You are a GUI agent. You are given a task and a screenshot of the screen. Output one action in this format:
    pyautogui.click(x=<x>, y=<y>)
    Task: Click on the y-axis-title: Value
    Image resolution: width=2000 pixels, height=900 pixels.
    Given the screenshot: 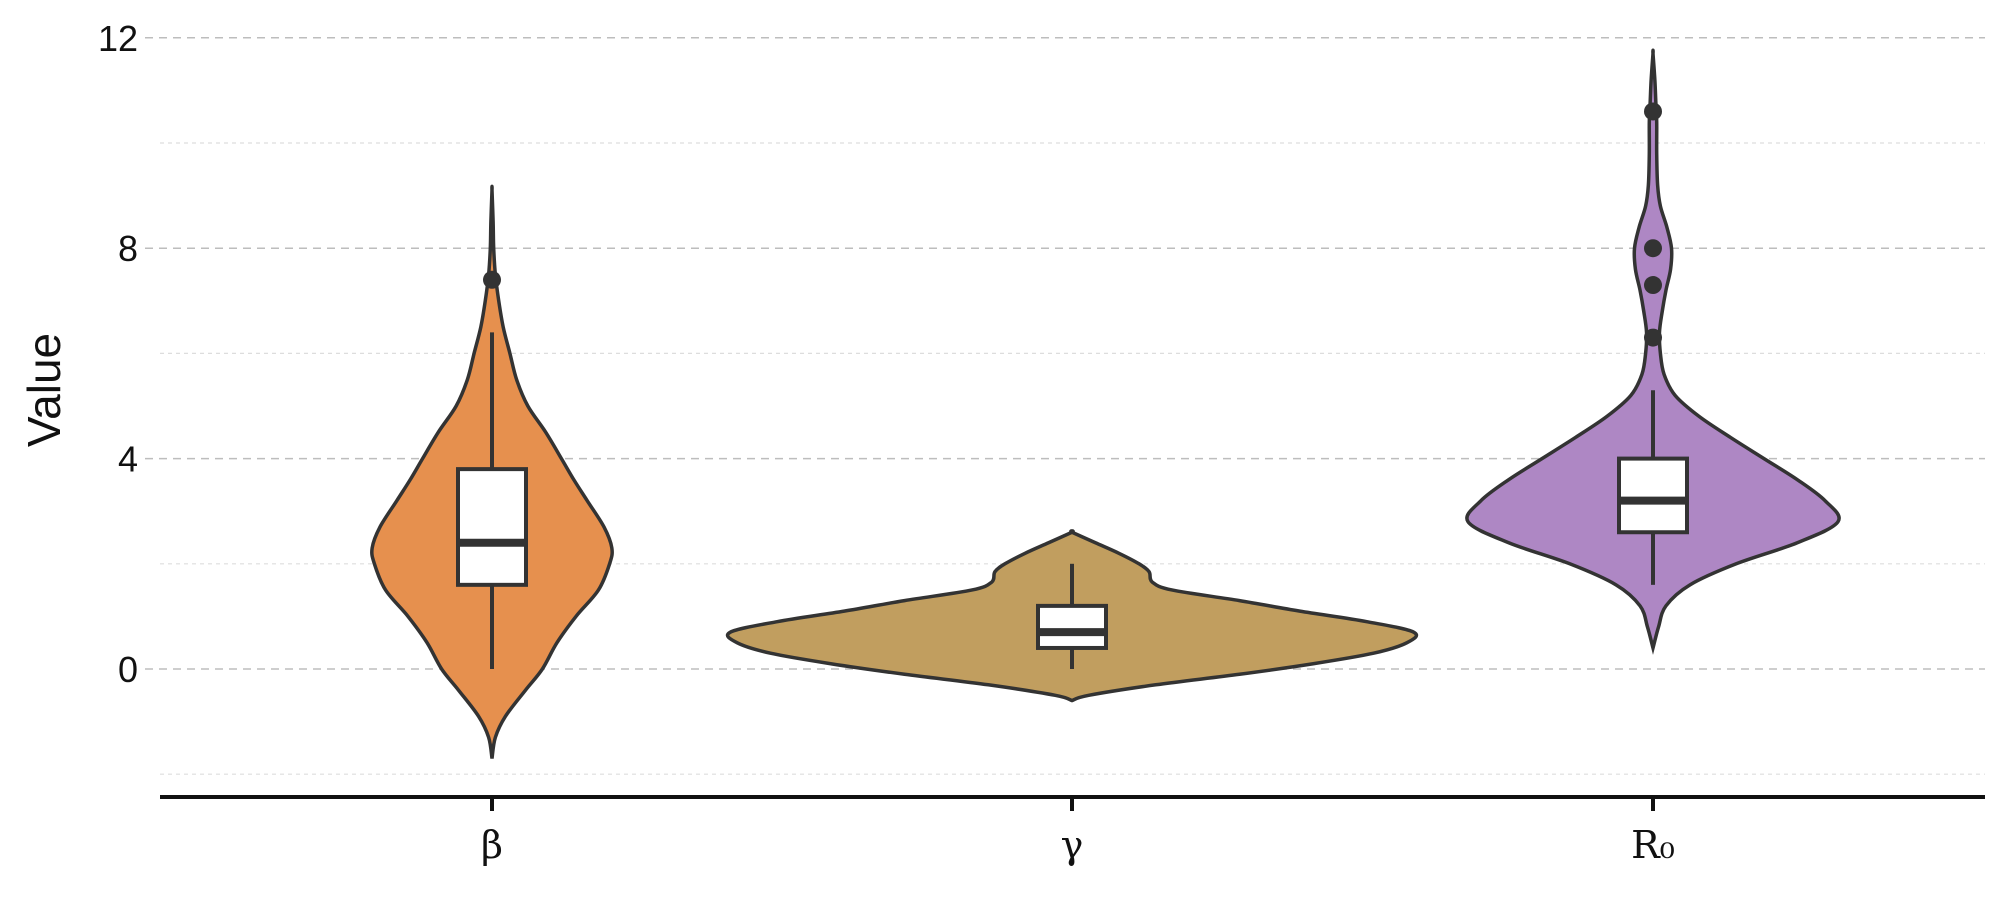 What is the action you would take?
    pyautogui.click(x=44, y=390)
    